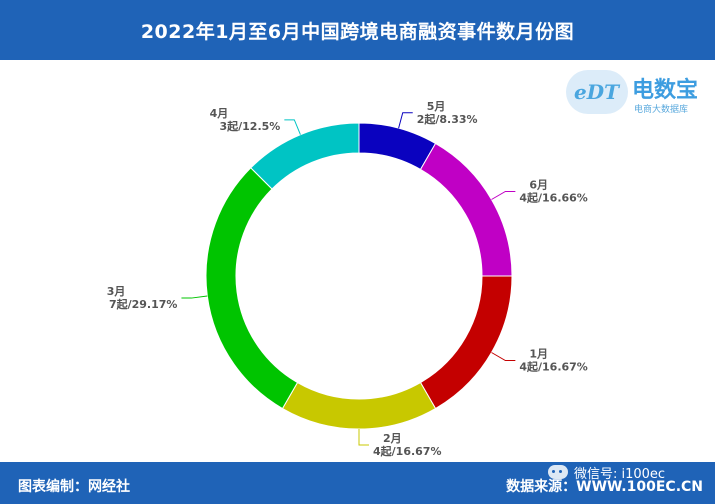 The image size is (715, 504). Describe the element at coordinates (553, 198) in the screenshot. I see `slice-value-label-1: 4起/16.66%` at that location.